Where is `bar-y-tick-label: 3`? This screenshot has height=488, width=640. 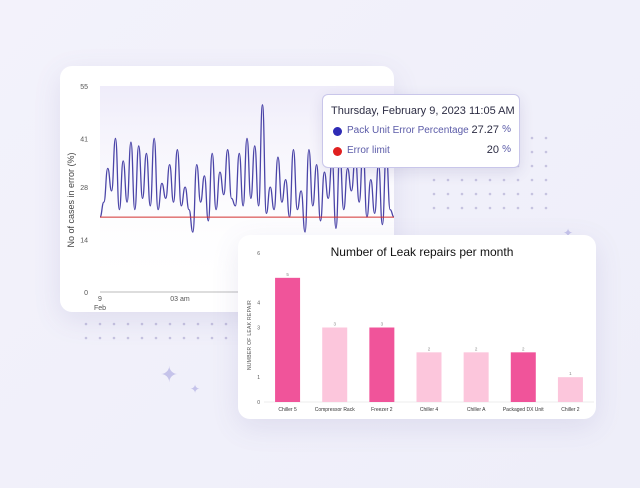 bar-y-tick-label: 3 is located at coordinates (258, 329).